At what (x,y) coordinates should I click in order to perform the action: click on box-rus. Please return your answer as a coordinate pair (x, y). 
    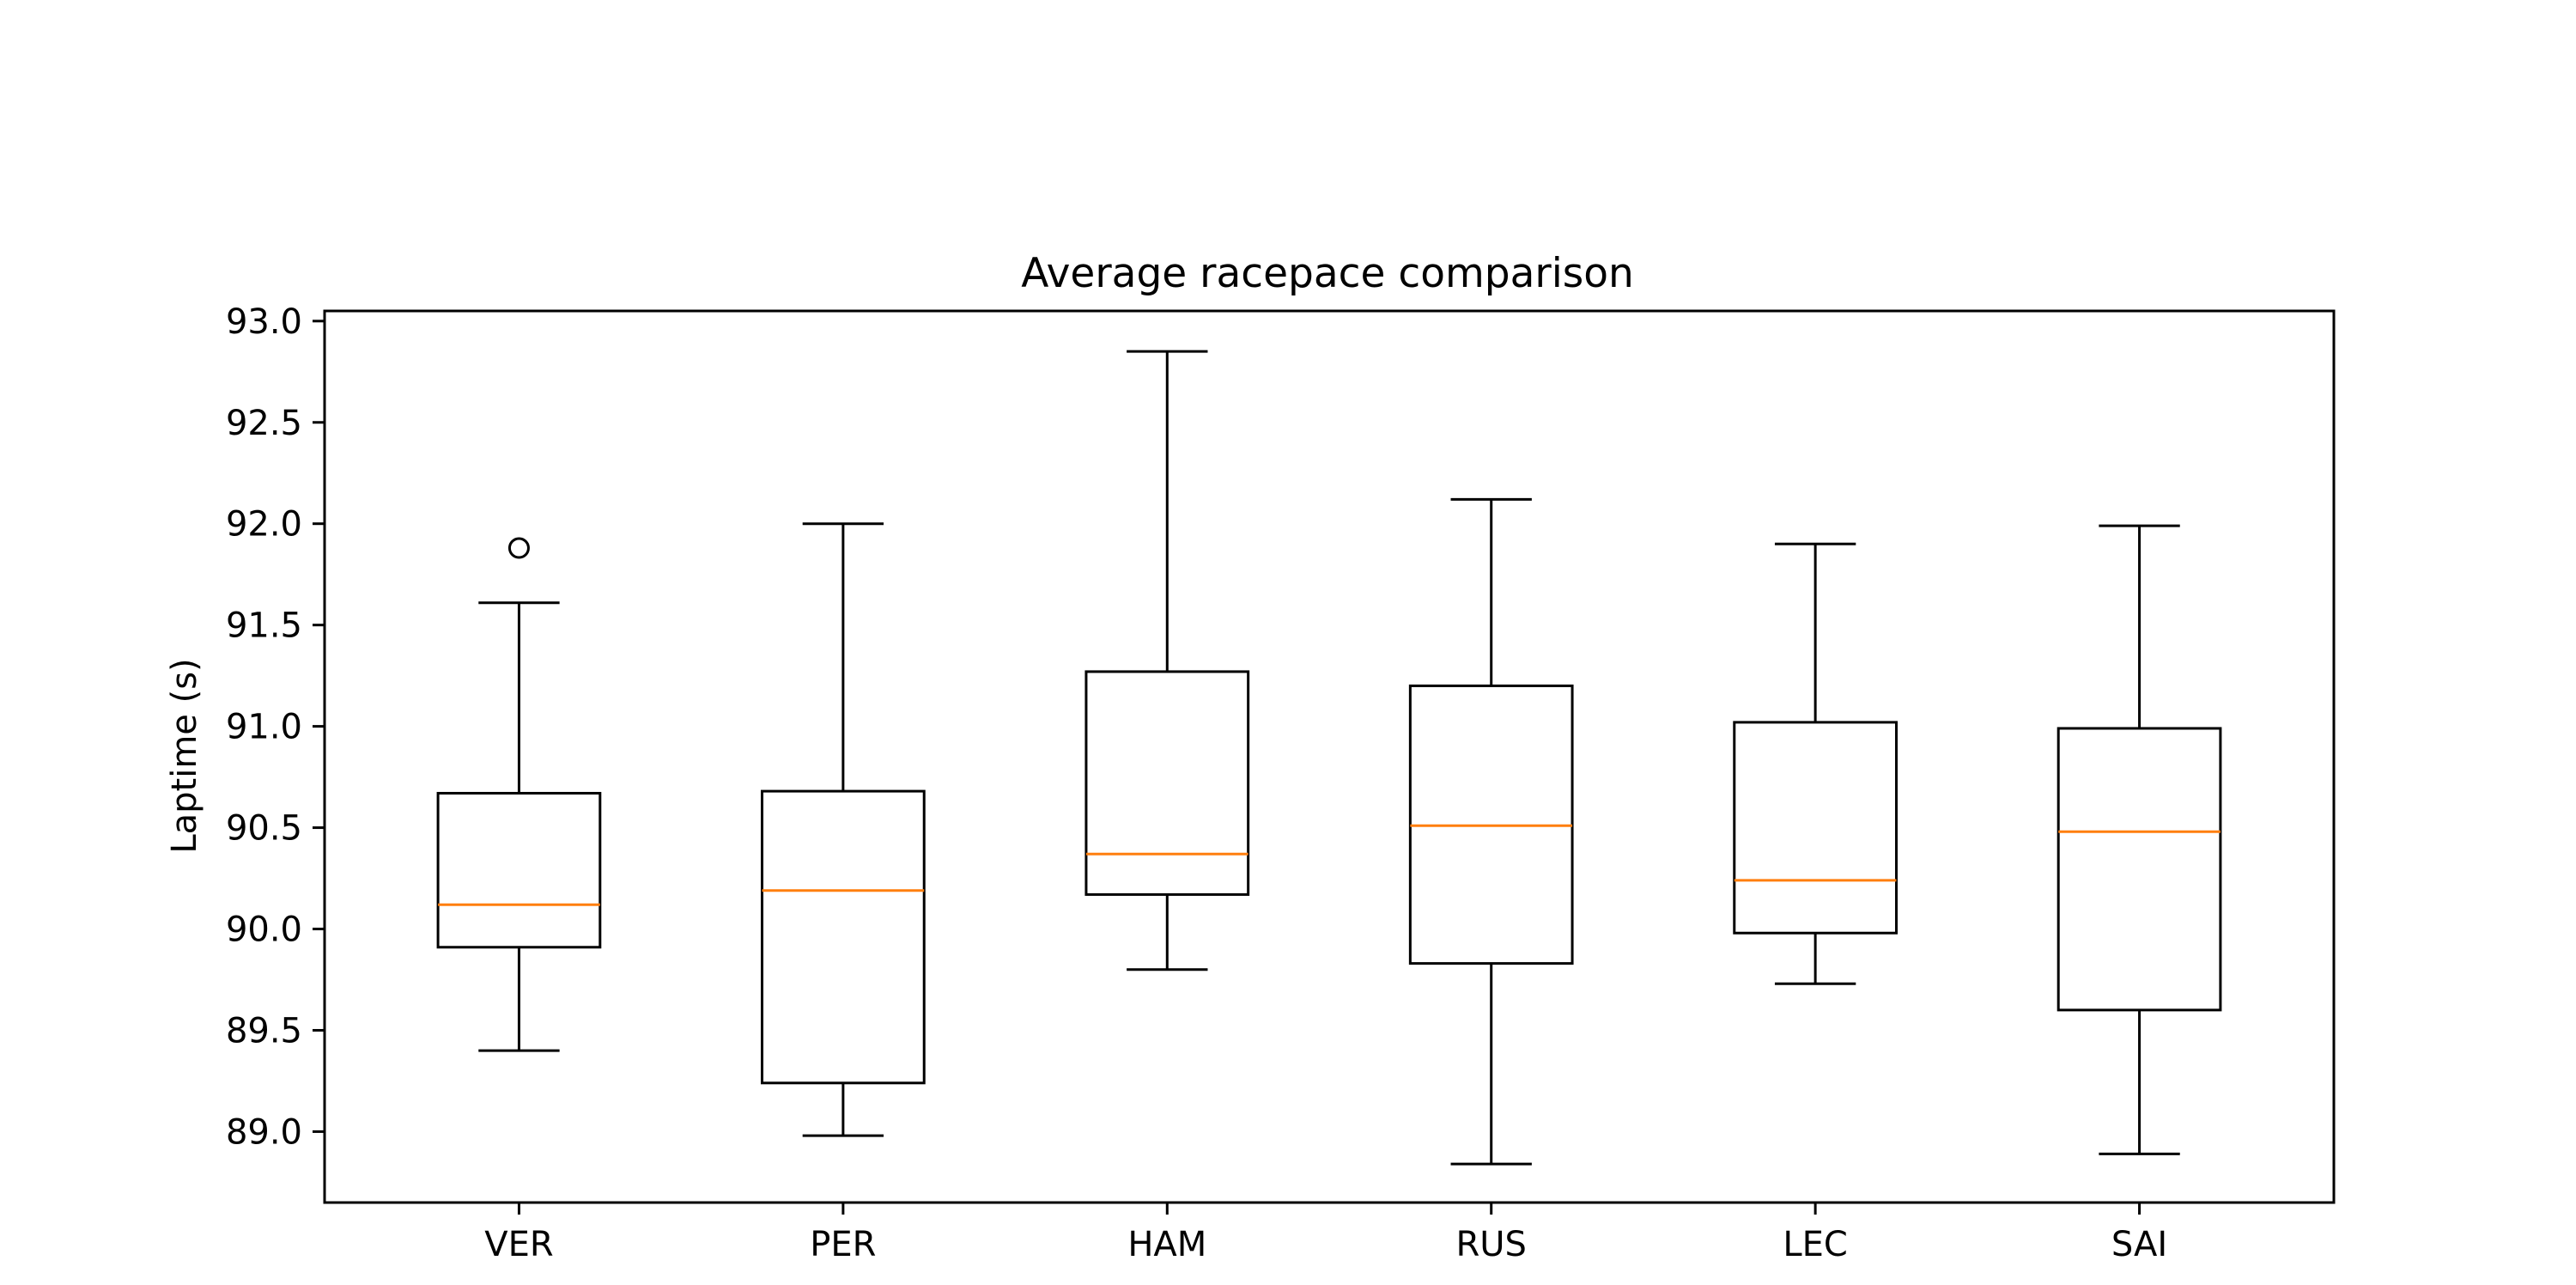
    Looking at the image, I should click on (1491, 832).